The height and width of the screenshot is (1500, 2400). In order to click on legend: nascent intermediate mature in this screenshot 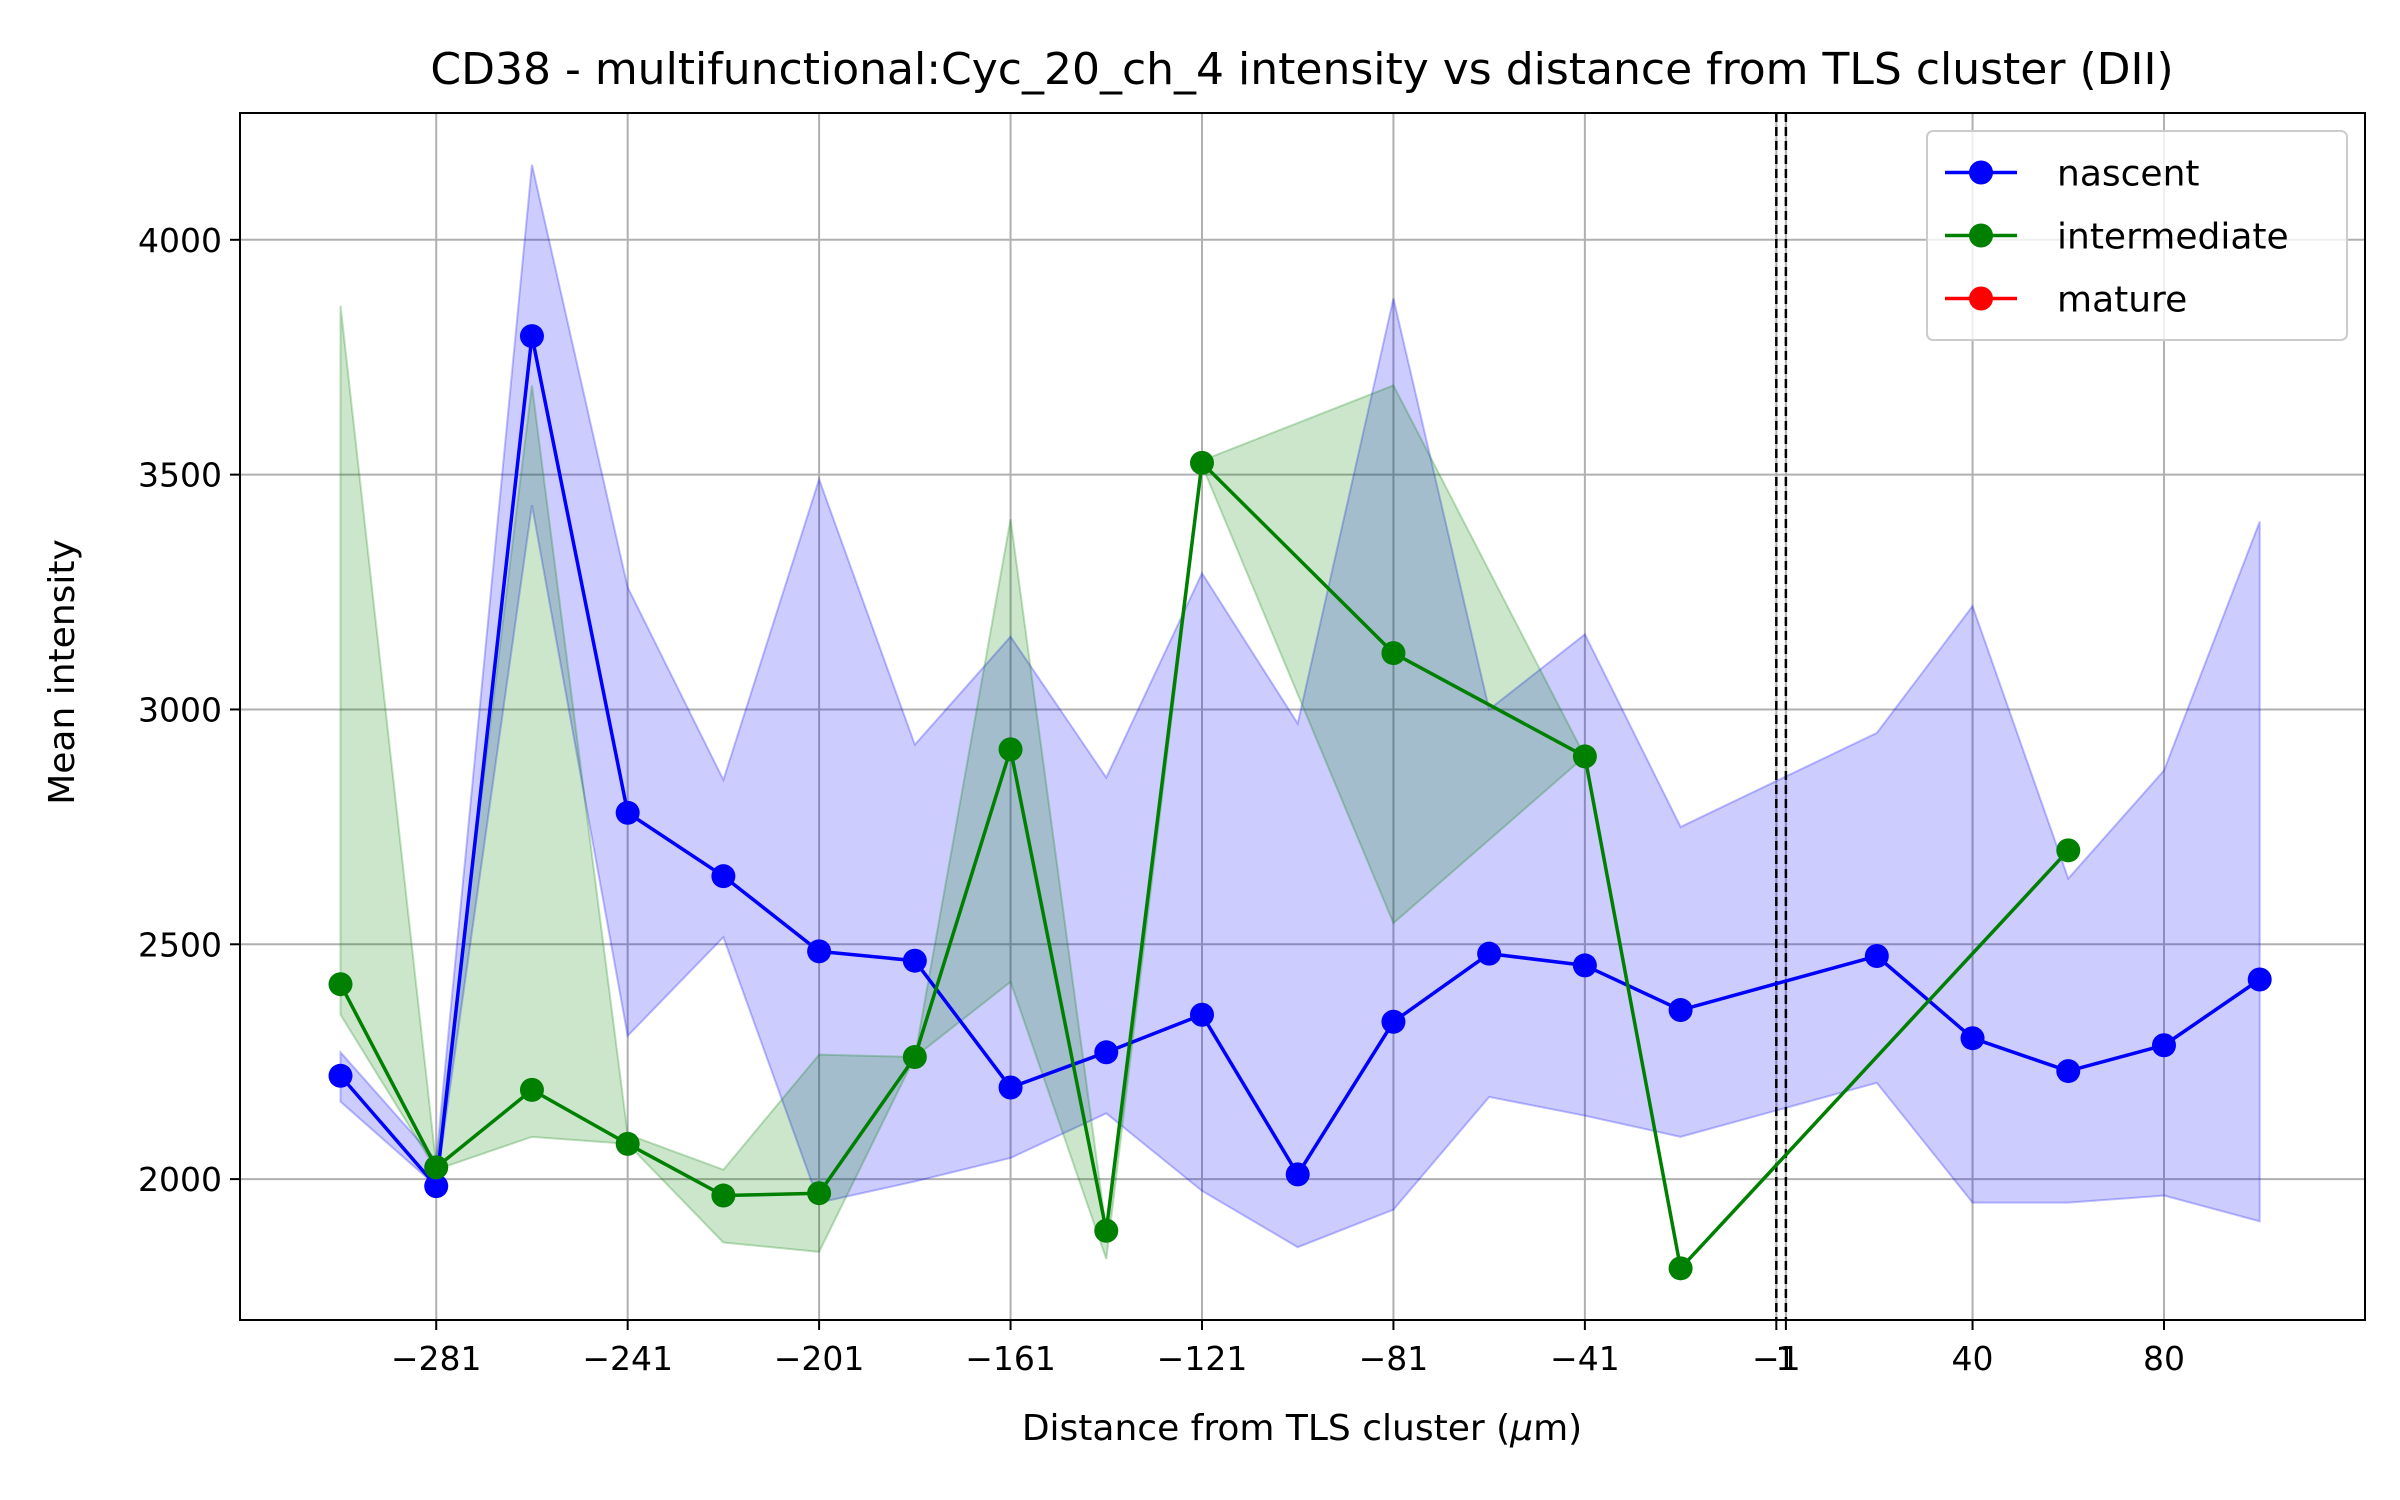, I will do `click(2137, 235)`.